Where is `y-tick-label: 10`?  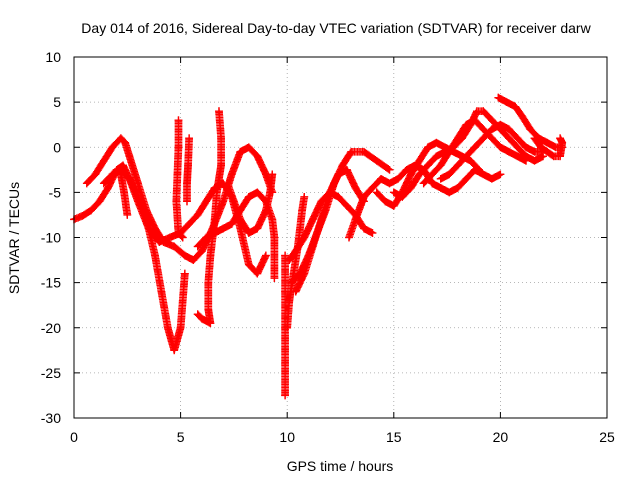 y-tick-label: 10 is located at coordinates (53, 57).